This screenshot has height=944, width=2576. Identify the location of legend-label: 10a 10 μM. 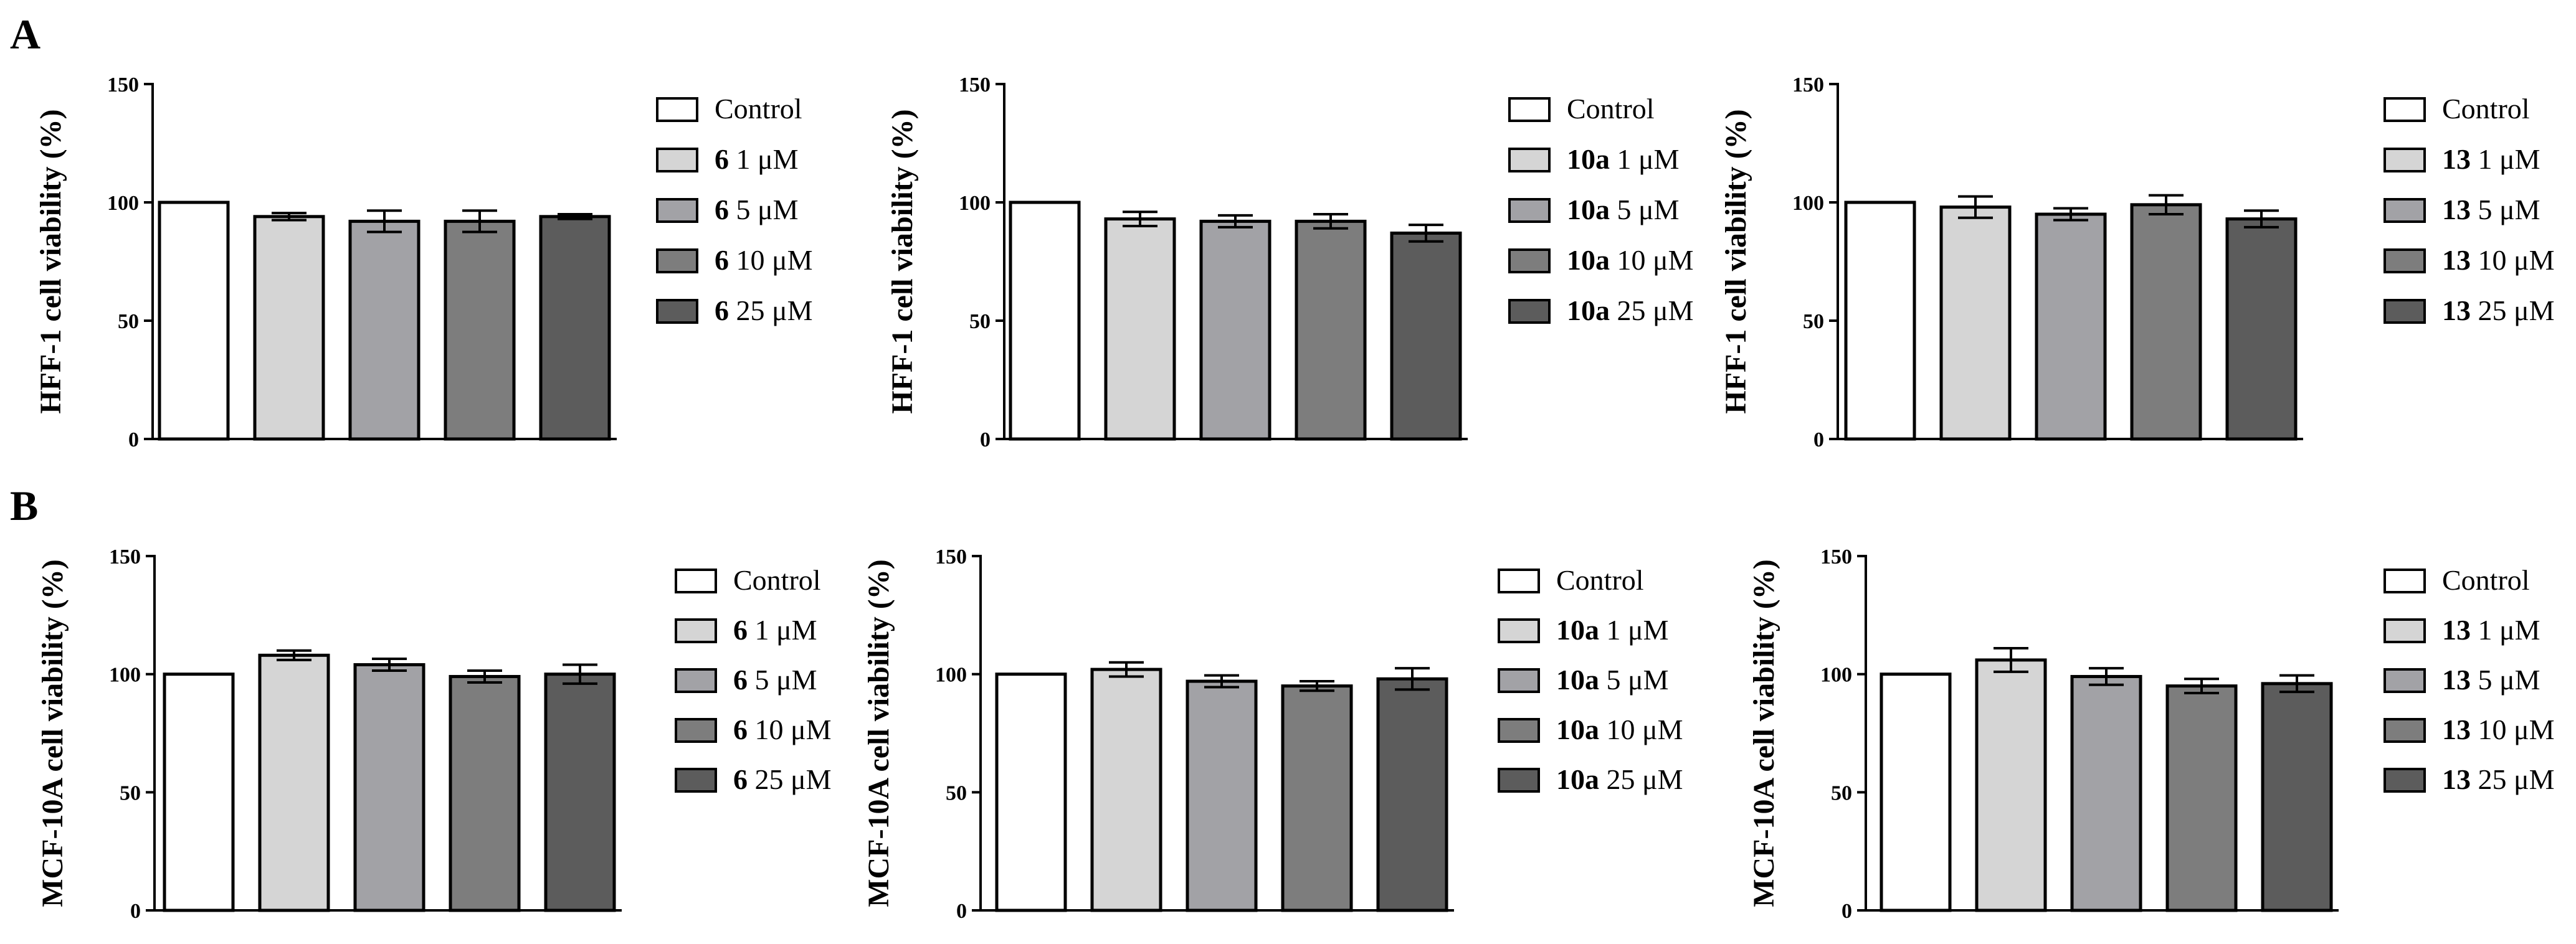
(1630, 260).